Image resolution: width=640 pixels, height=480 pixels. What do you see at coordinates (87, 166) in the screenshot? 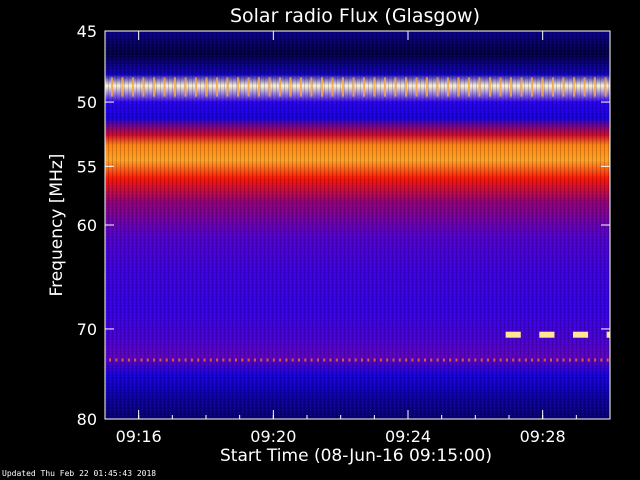
I see `y-tick-label: 55` at bounding box center [87, 166].